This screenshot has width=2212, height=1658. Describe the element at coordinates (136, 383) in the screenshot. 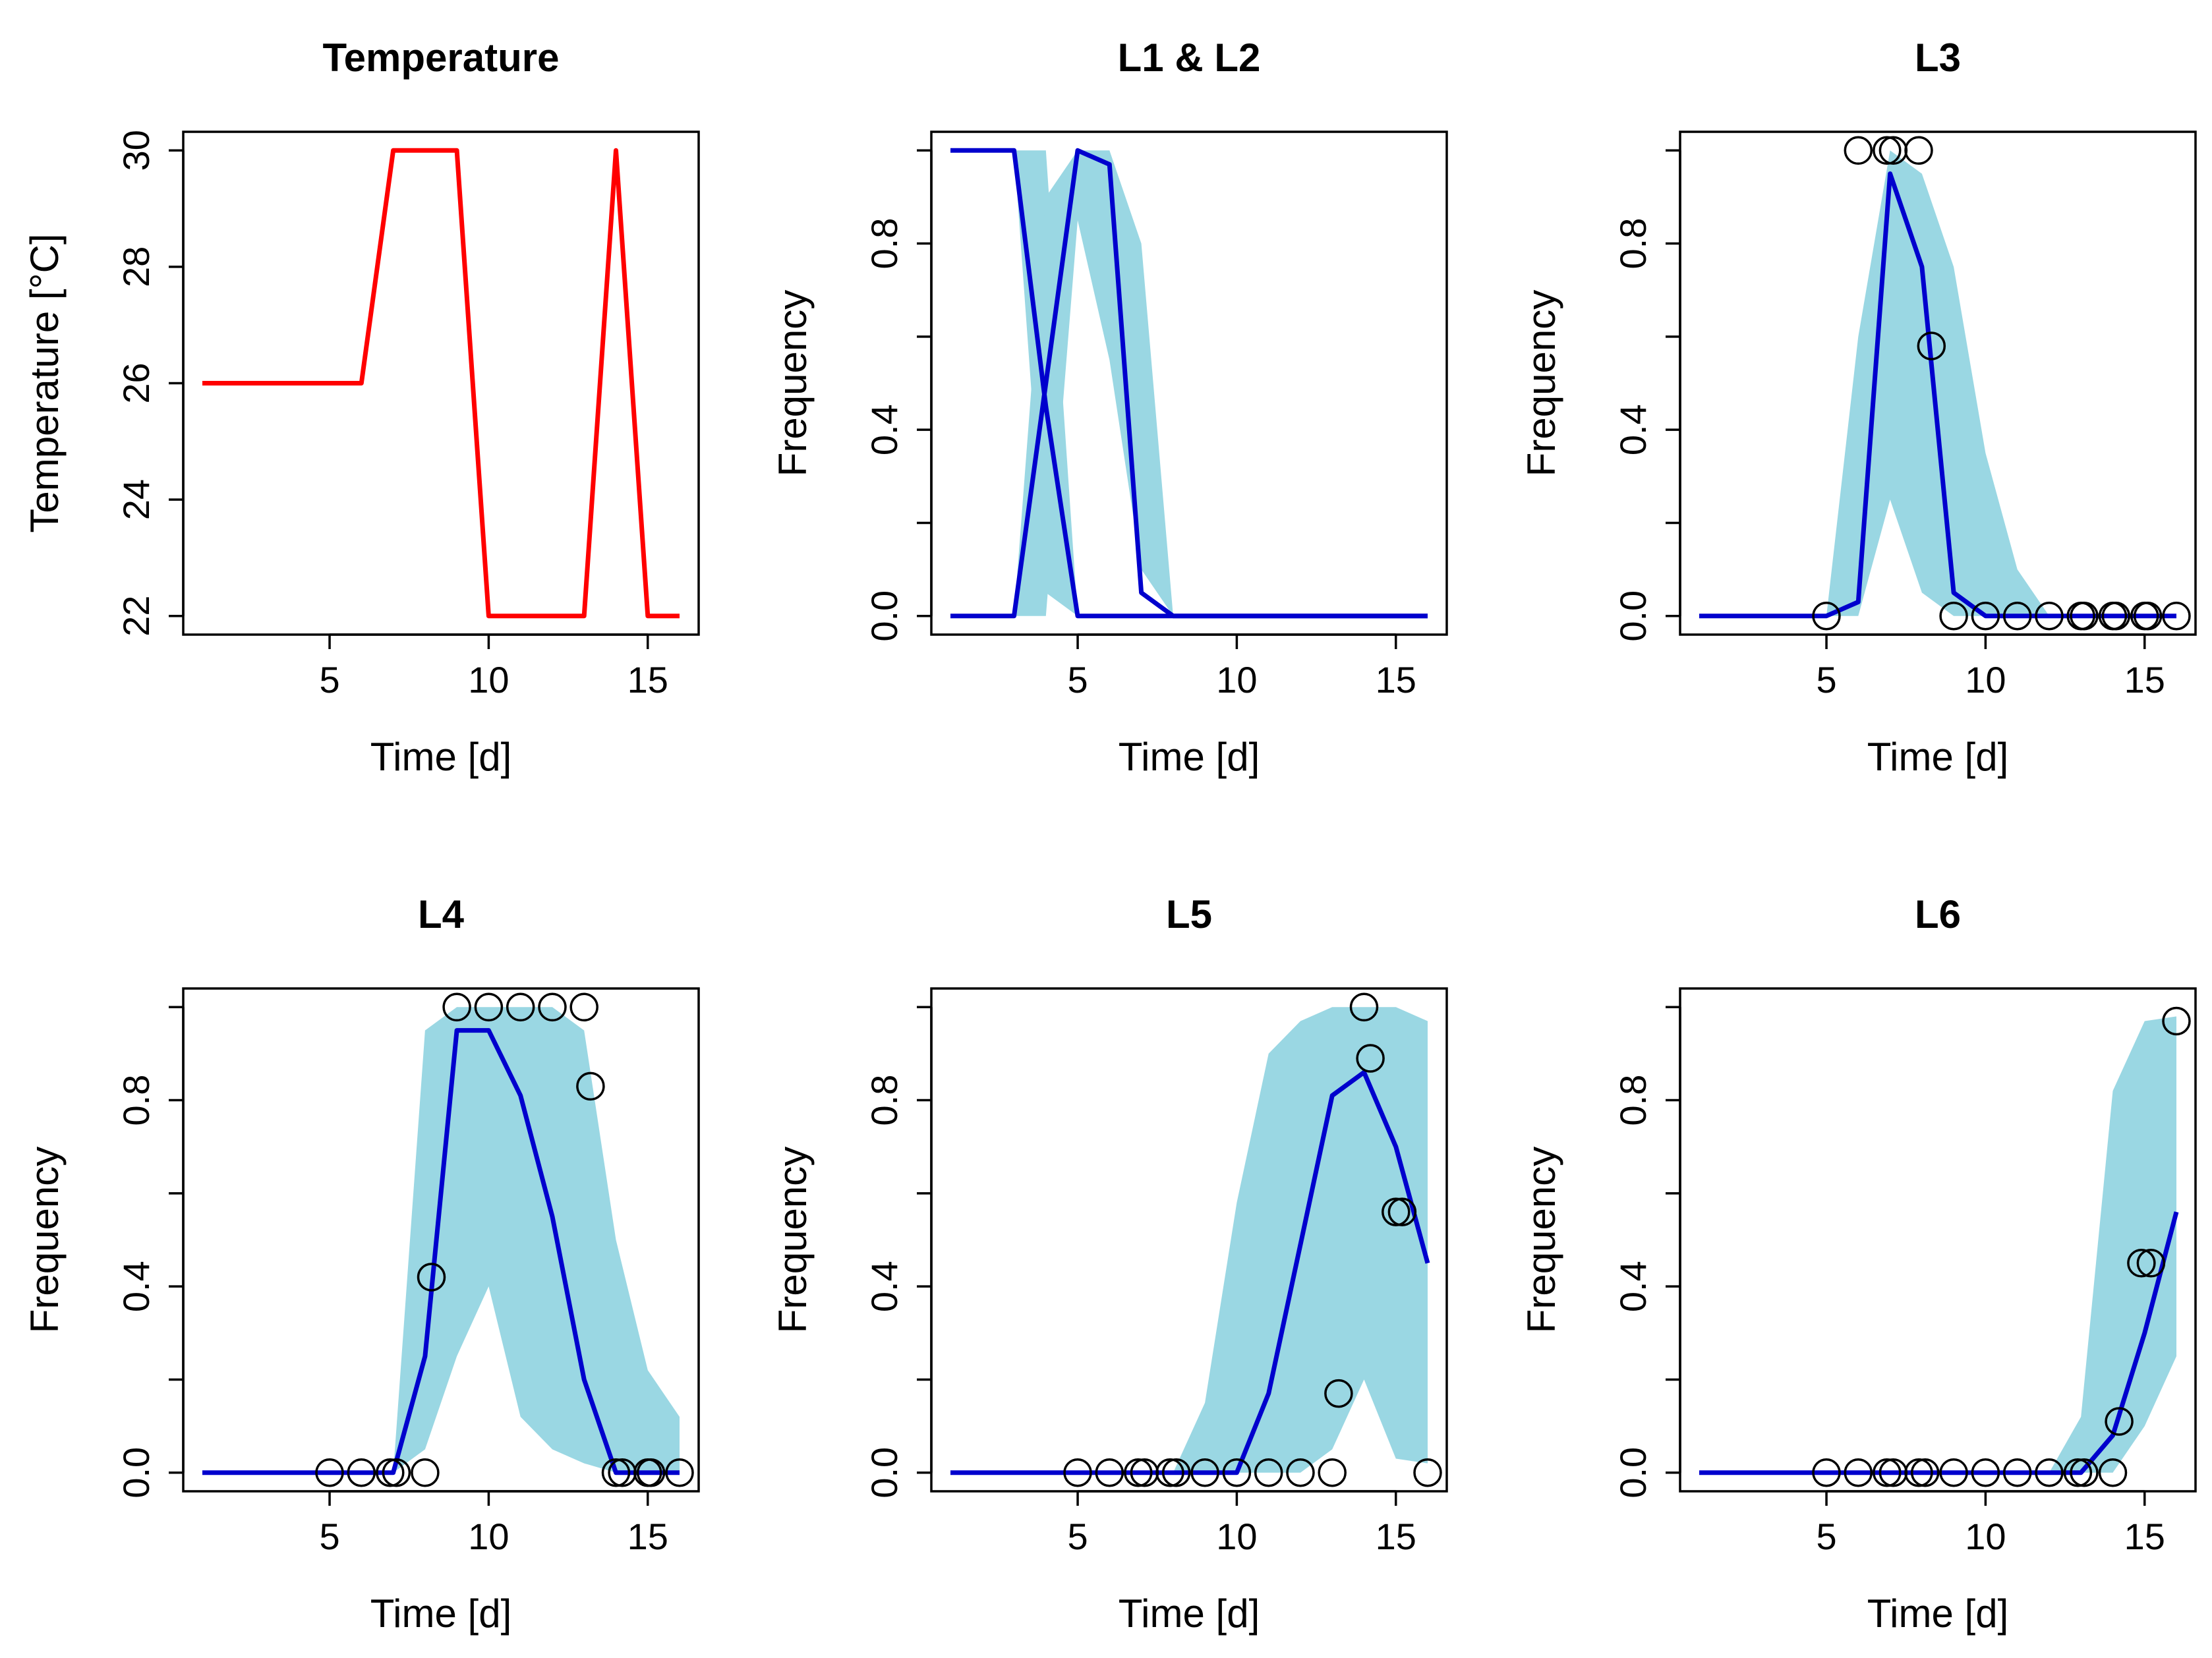

I see `y-tick-label: 26` at that location.